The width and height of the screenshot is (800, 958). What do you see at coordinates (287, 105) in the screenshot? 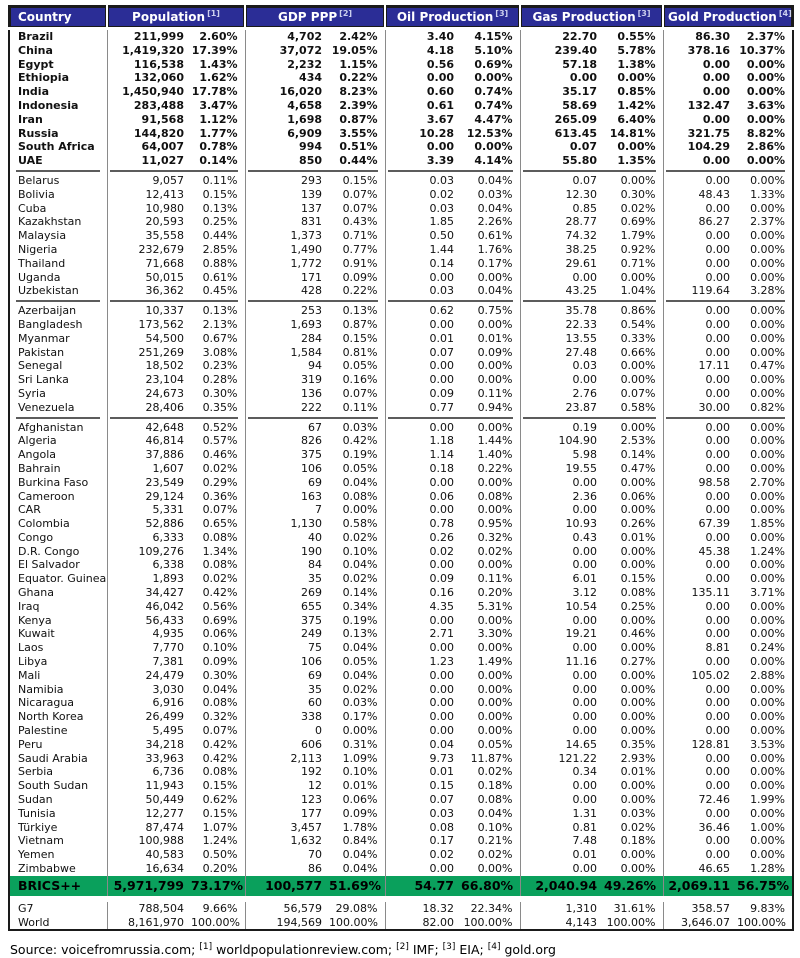
I see `value-cell: 4,658` at bounding box center [287, 105].